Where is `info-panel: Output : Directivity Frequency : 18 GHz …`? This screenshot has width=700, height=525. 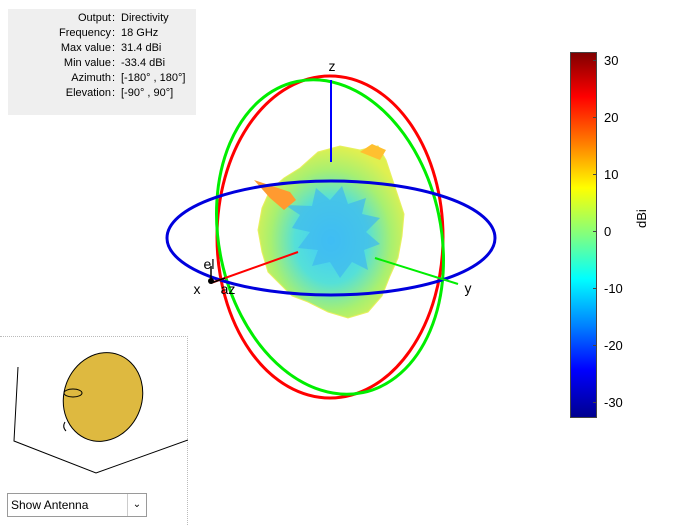 info-panel: Output : Directivity Frequency : 18 GHz … is located at coordinates (102, 62).